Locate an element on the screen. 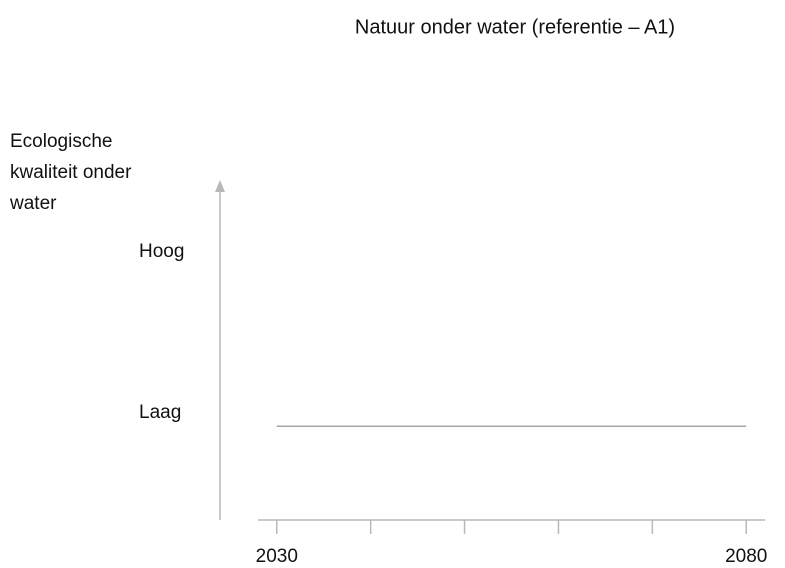  x-tick-label: 2030 is located at coordinates (277, 556).